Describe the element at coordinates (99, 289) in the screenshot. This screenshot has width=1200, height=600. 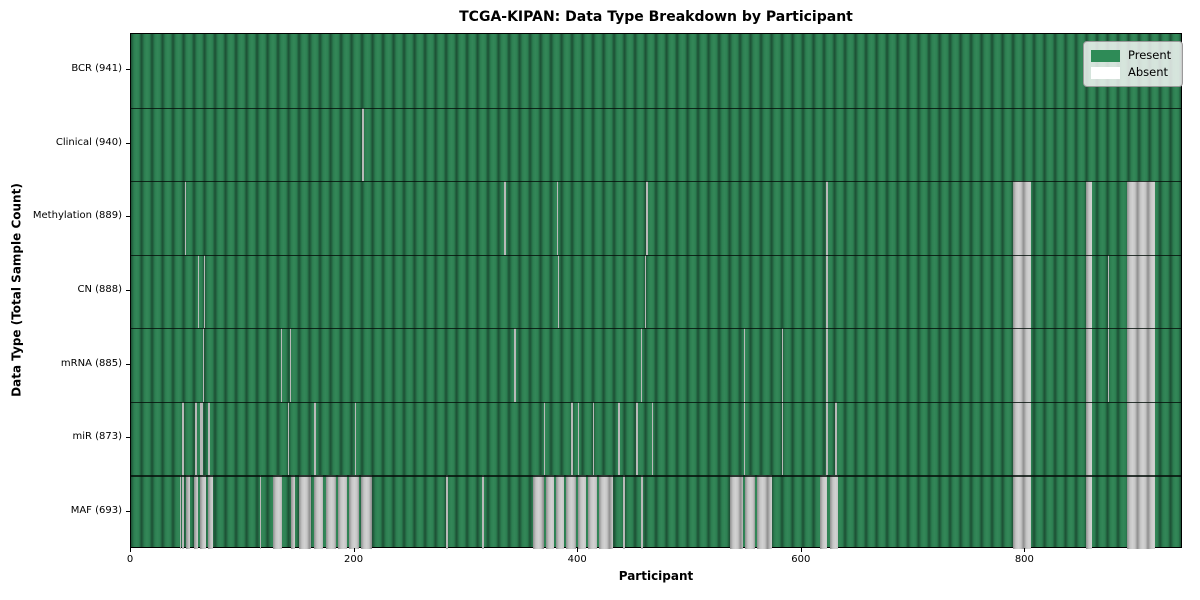
I see `y-tick-label-cn: CN (888)` at that location.